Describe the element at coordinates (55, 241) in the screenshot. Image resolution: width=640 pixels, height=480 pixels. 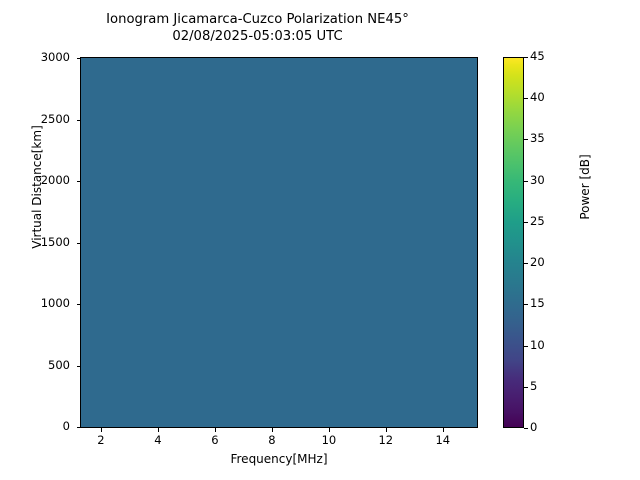
I see `y-tick-label: 1500` at that location.